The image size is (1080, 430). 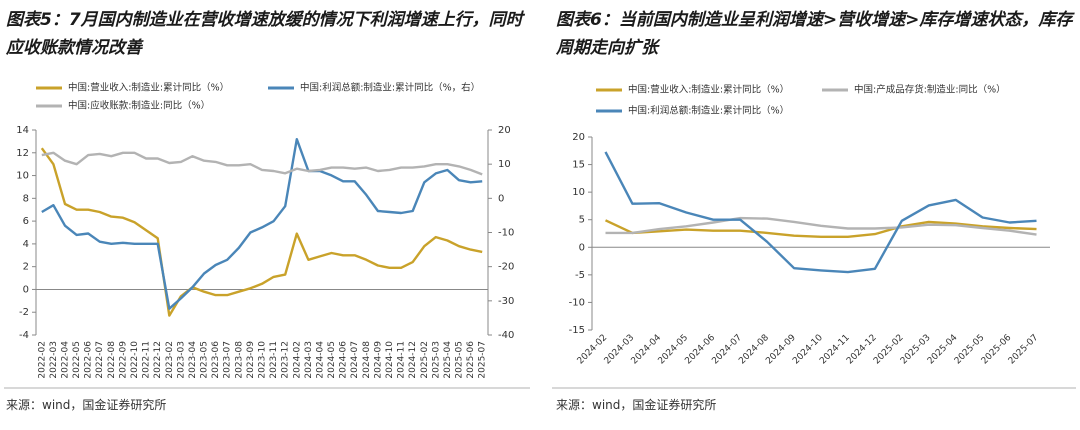 I want to click on x-tick-label: 2023-04, so click(x=193, y=360).